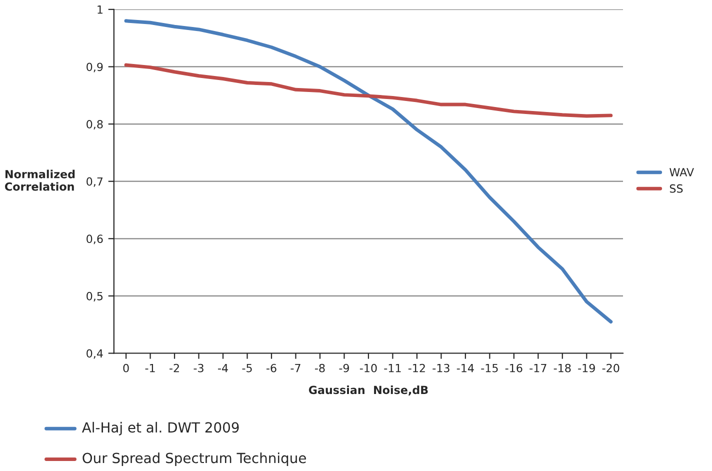 The image size is (712, 471). I want to click on x-tick-label: -9, so click(344, 368).